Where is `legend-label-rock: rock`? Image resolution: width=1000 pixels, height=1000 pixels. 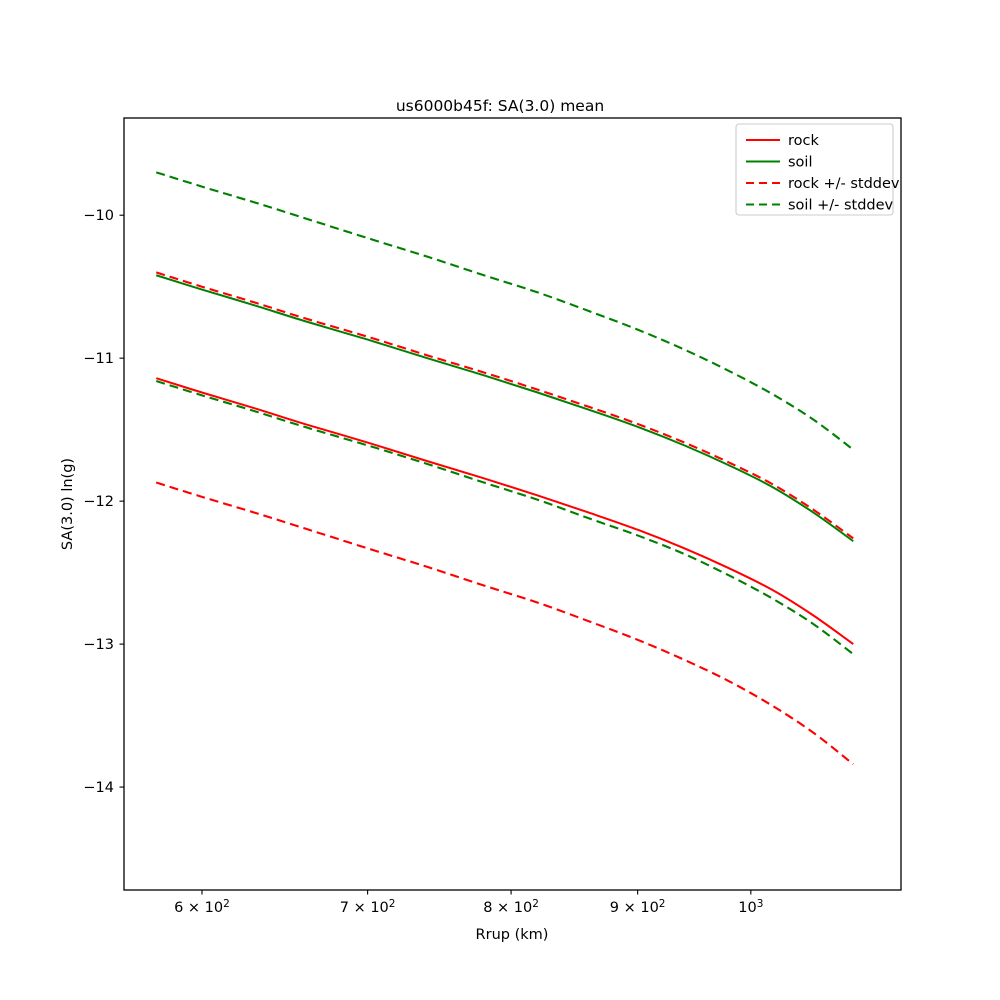 legend-label-rock: rock is located at coordinates (803, 141).